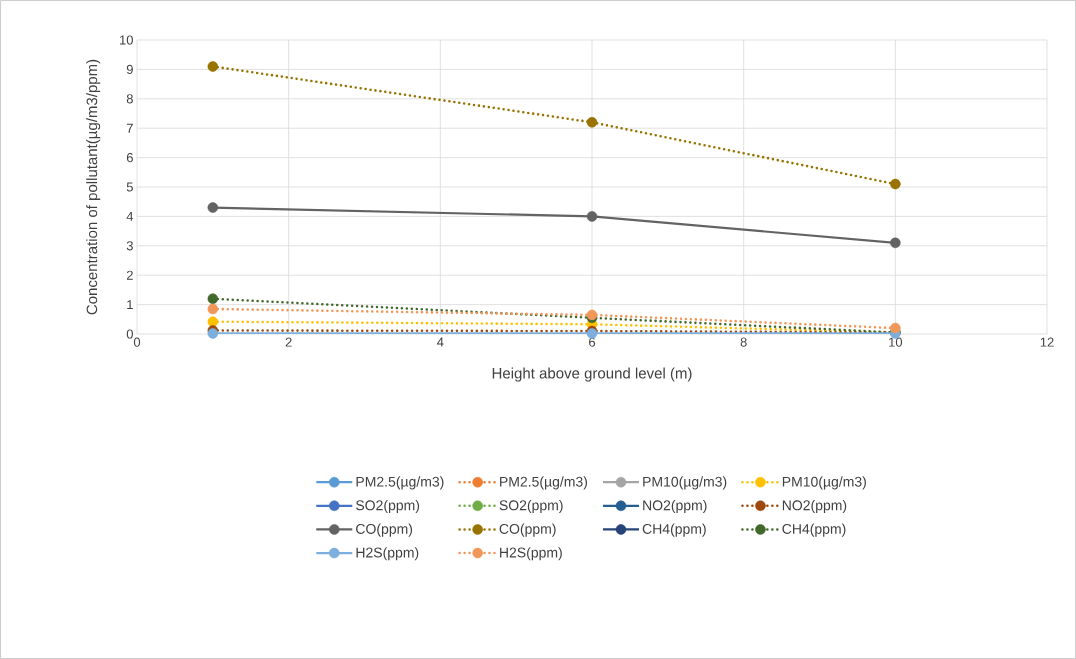  What do you see at coordinates (129, 128) in the screenshot?
I see `y-tick-label: 7` at bounding box center [129, 128].